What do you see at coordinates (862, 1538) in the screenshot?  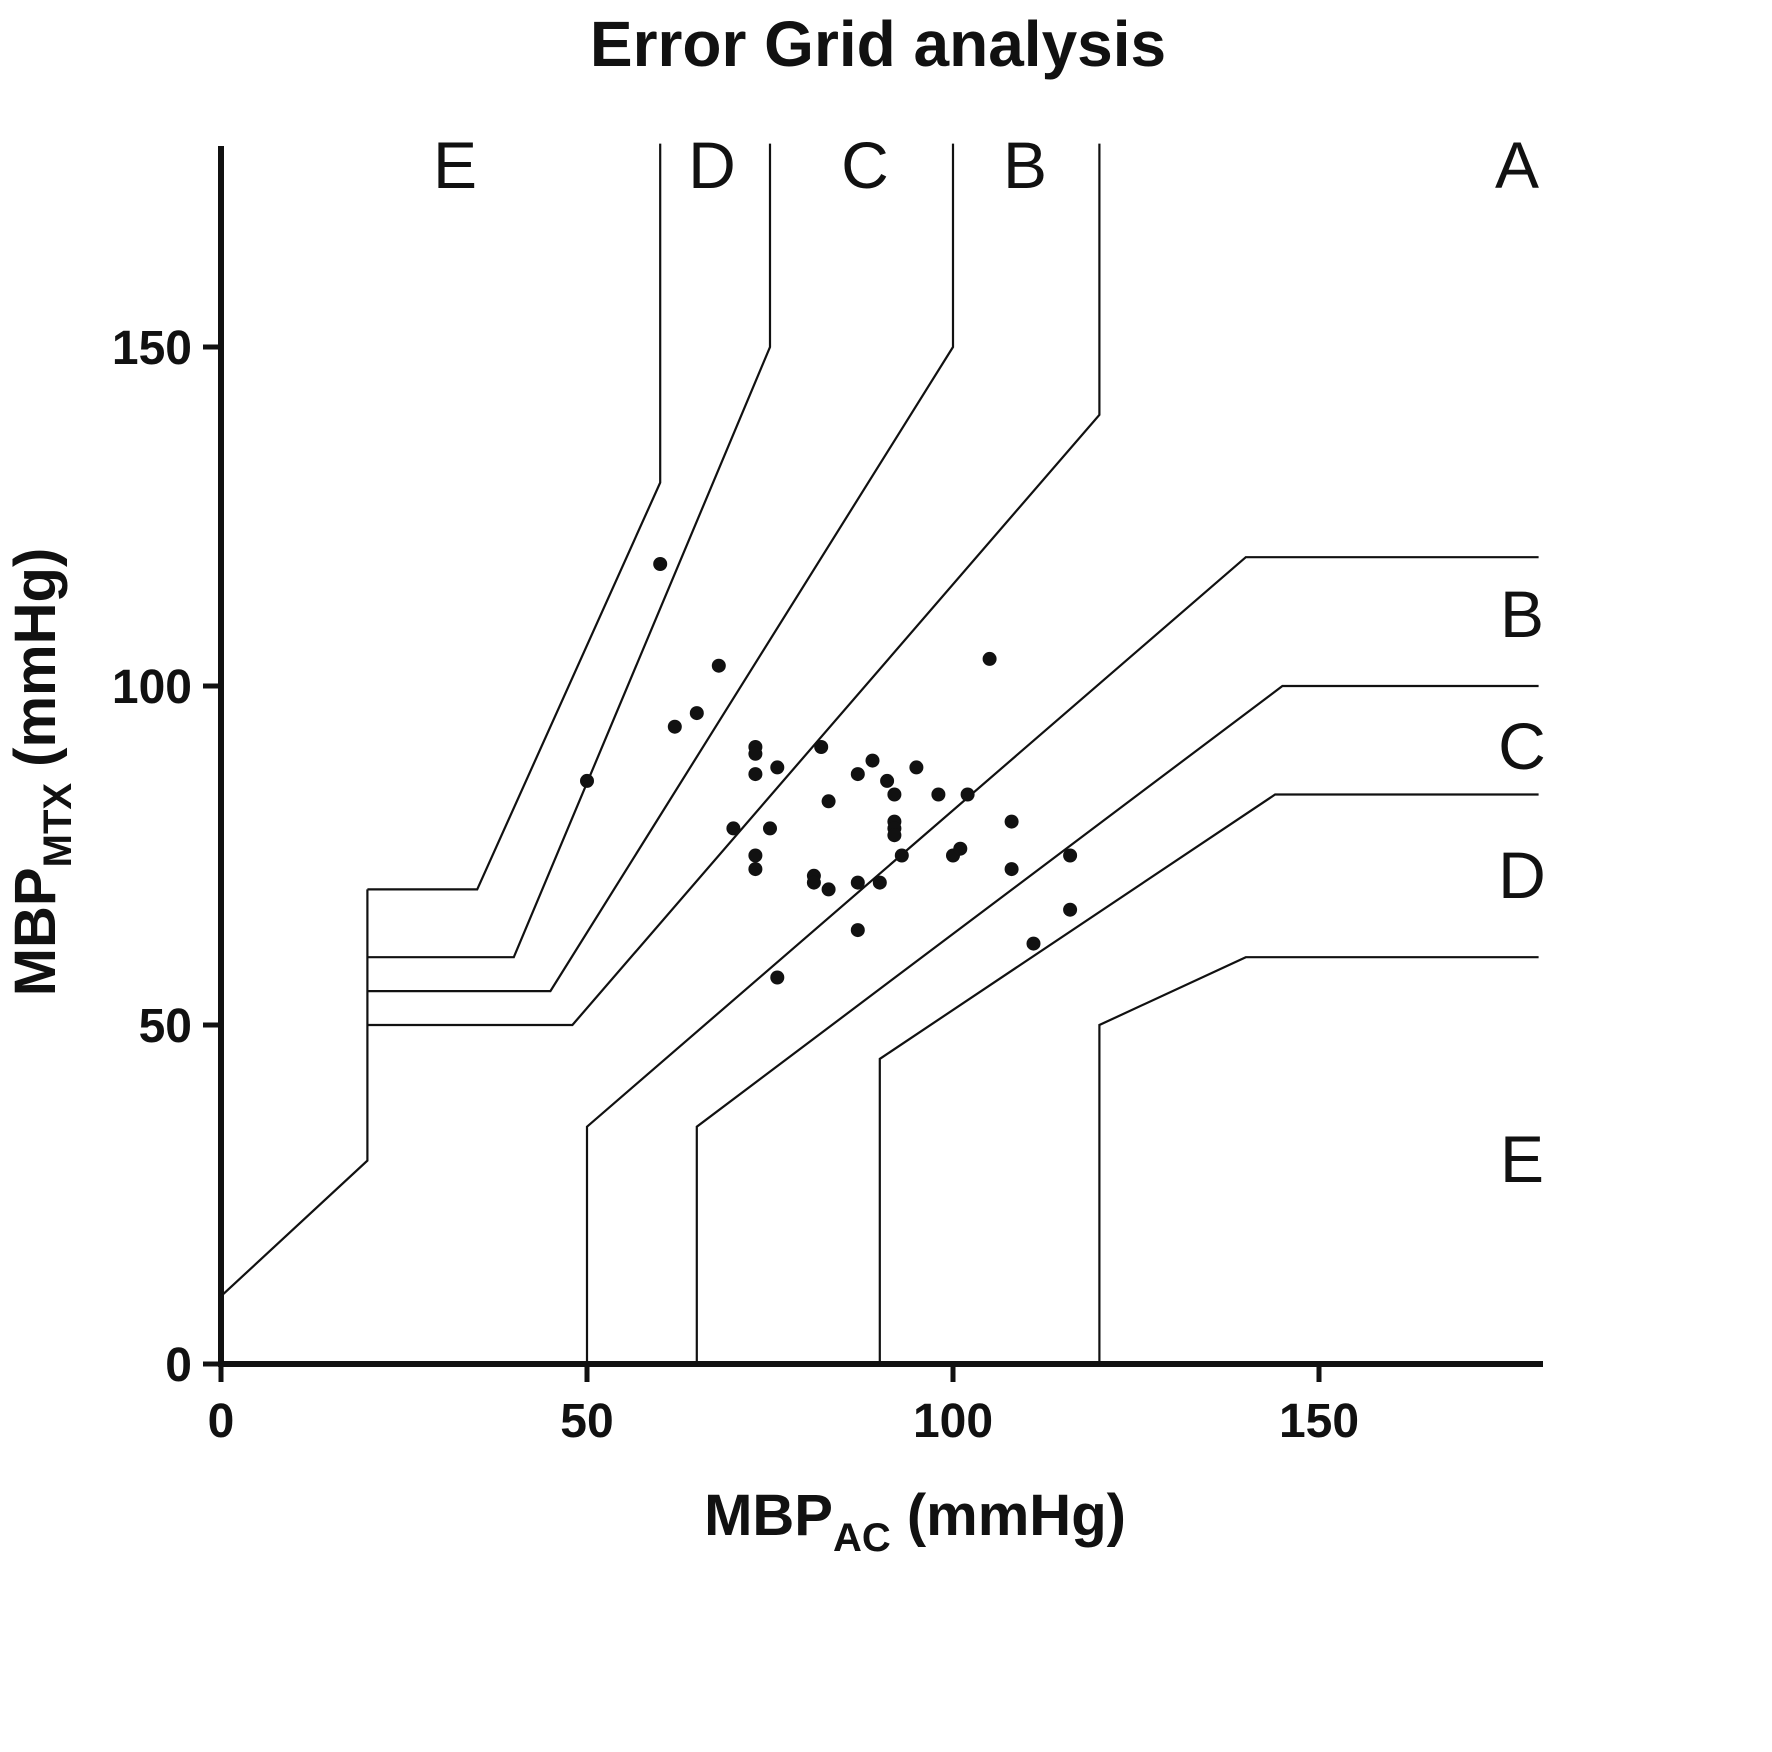 I see `x-axis-label-sub: AC` at bounding box center [862, 1538].